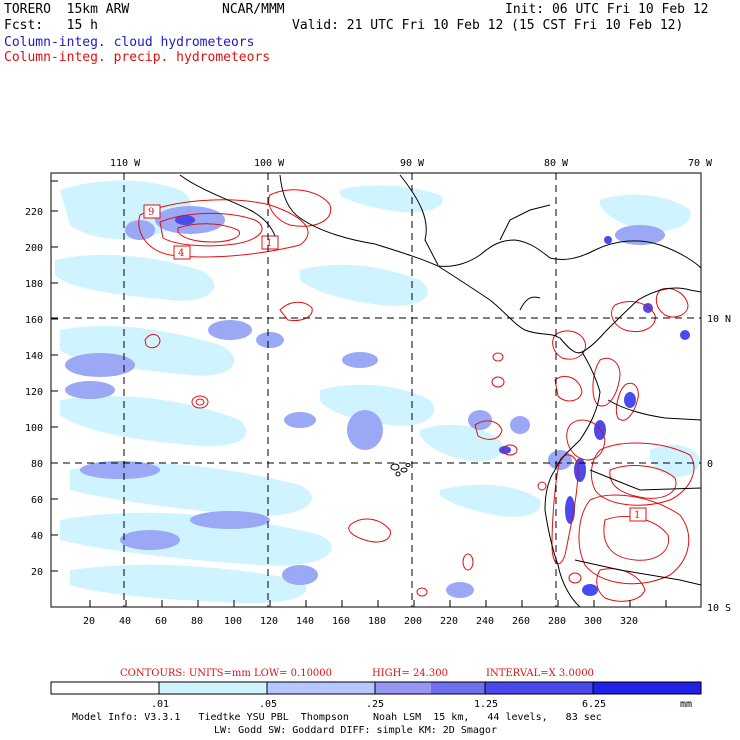 This screenshot has width=740, height=740. Describe the element at coordinates (377, 621) in the screenshot. I see `x-tick-label: 180` at that location.